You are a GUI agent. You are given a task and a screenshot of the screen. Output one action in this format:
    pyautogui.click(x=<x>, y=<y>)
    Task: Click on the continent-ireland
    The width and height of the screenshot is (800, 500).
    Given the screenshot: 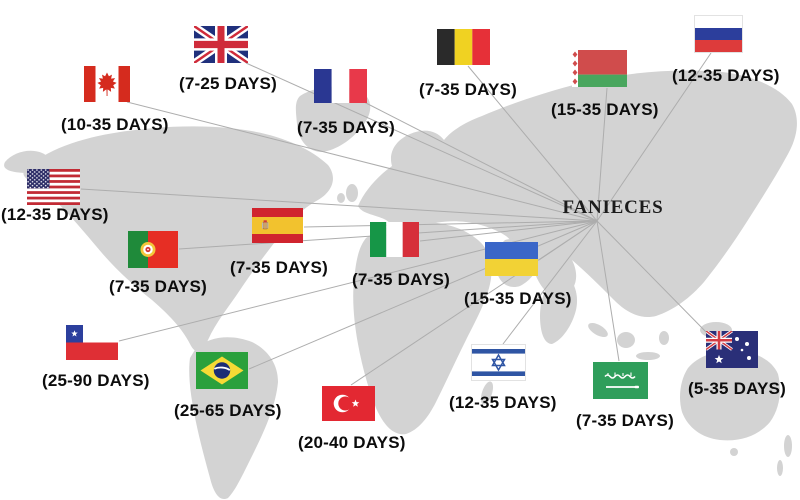 What is the action you would take?
    pyautogui.click(x=341, y=198)
    